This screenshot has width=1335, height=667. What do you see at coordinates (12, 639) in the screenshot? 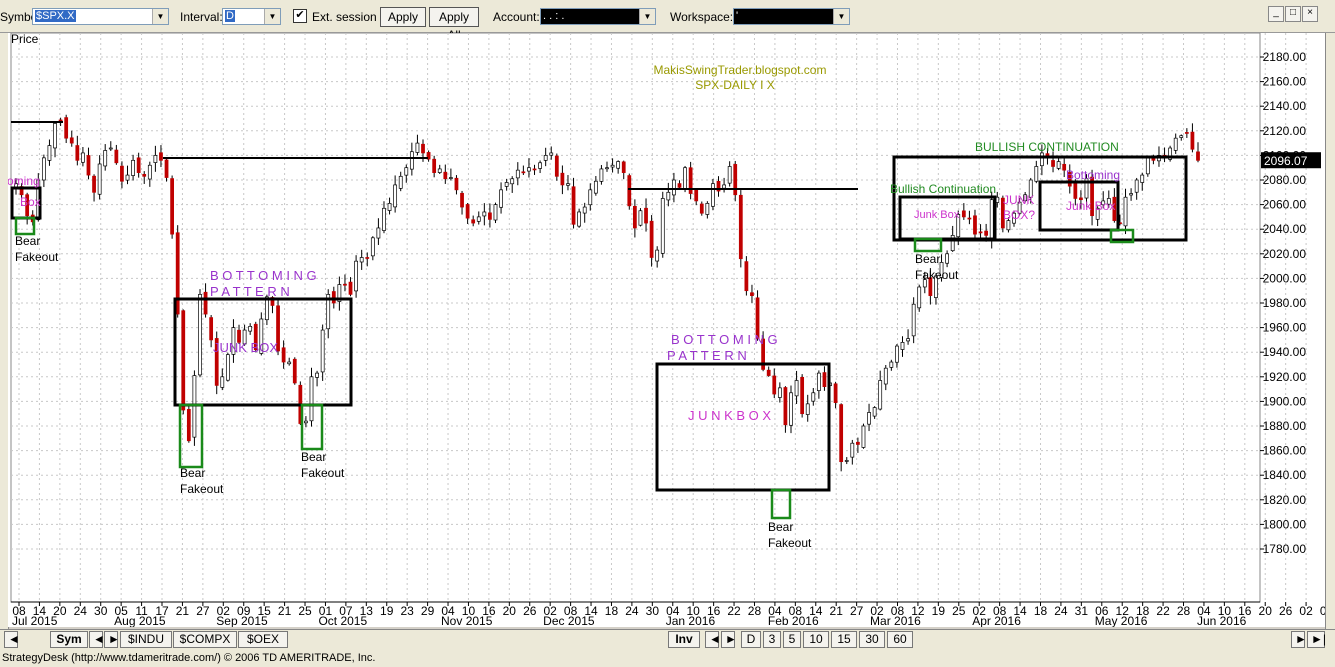
I see `scroll-left-icon: ◄` at bounding box center [12, 639].